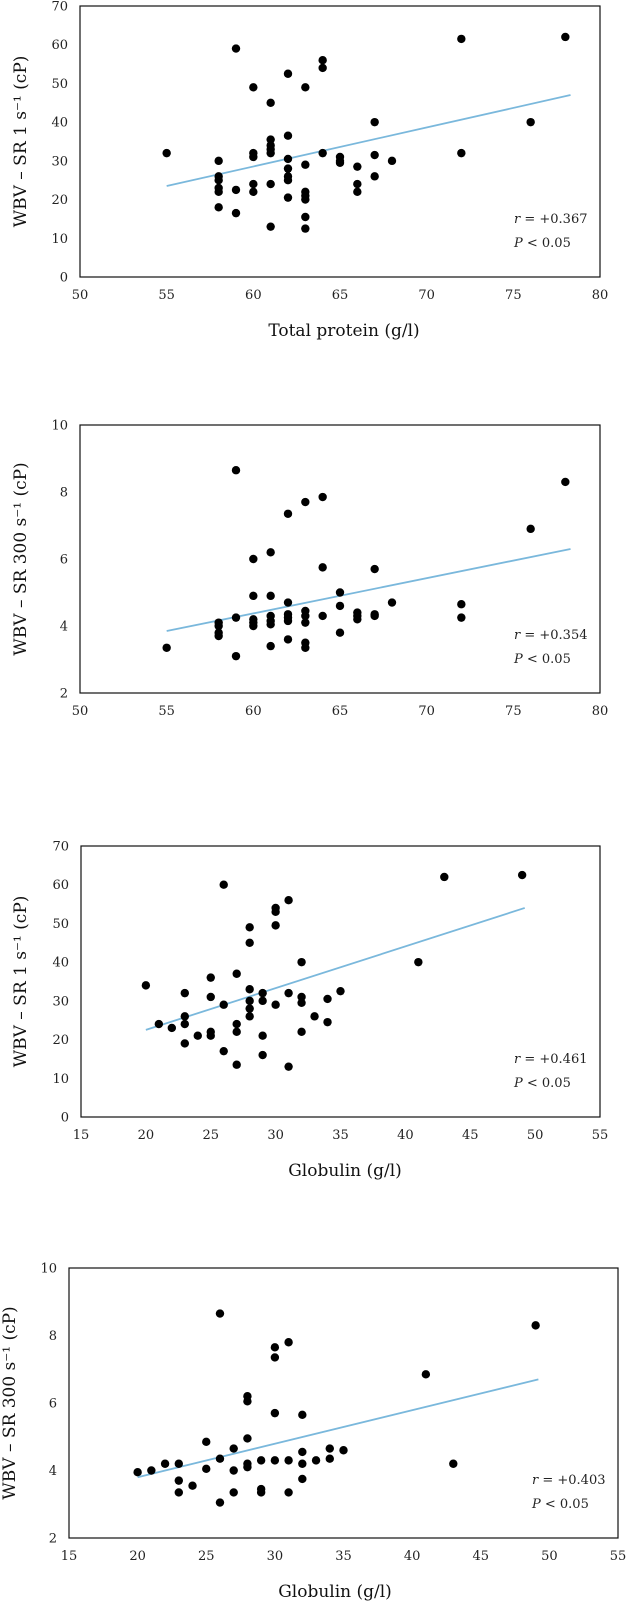  What do you see at coordinates (549, 1556) in the screenshot?
I see `x-tick-label: 50` at bounding box center [549, 1556].